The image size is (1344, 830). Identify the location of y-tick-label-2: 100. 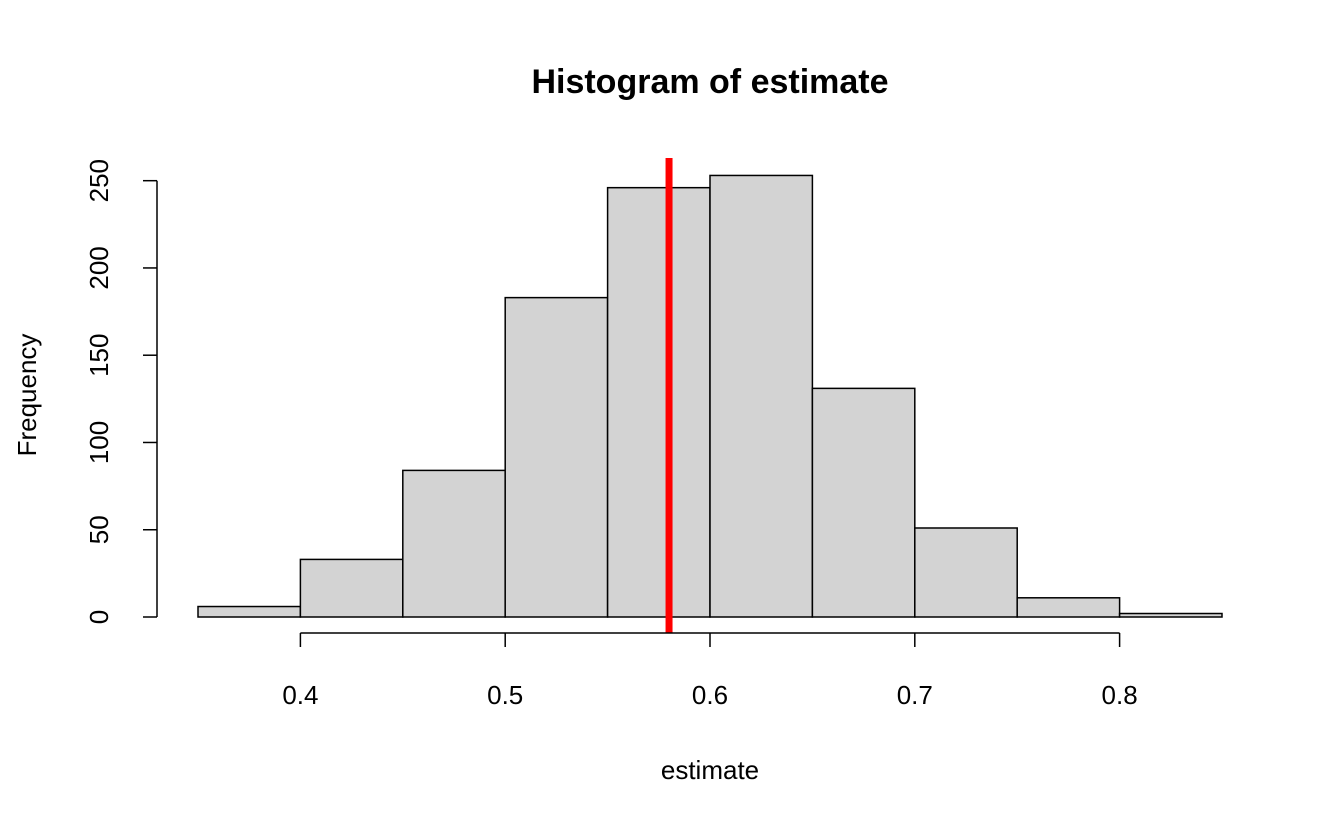
(99, 442).